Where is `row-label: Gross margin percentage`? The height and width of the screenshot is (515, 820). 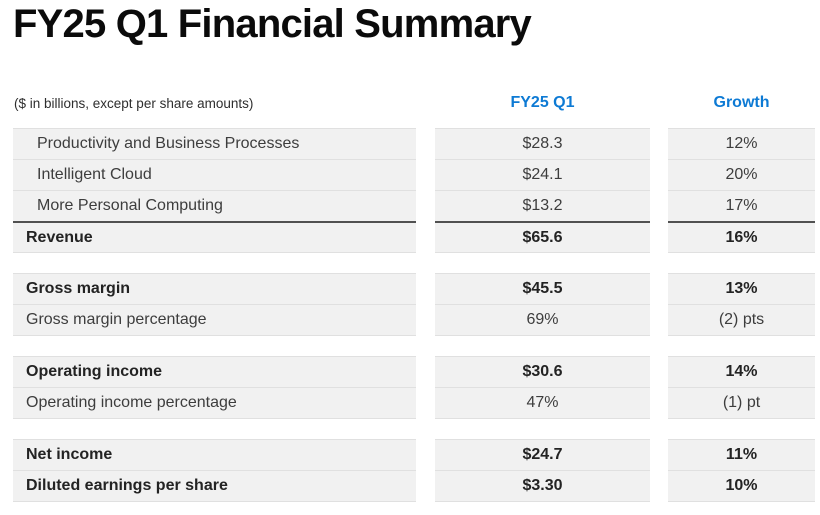 row-label: Gross margin percentage is located at coordinates (214, 320).